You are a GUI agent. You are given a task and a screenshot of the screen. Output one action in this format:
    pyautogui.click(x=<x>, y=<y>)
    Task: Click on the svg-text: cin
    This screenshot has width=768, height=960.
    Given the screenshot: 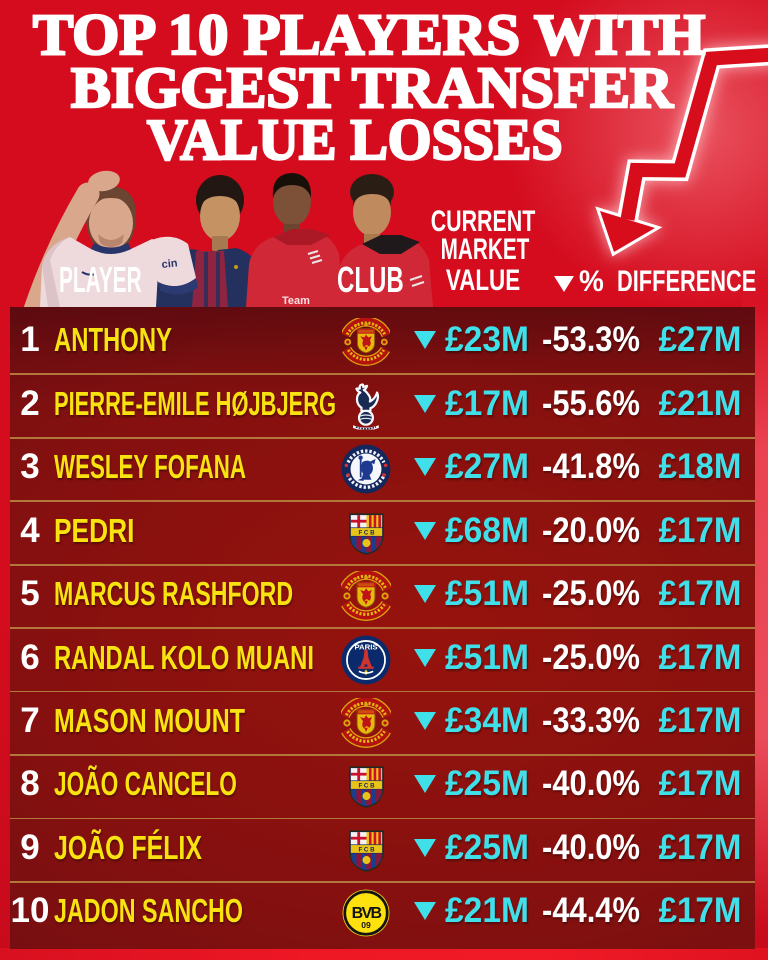 What is the action you would take?
    pyautogui.click(x=169, y=264)
    